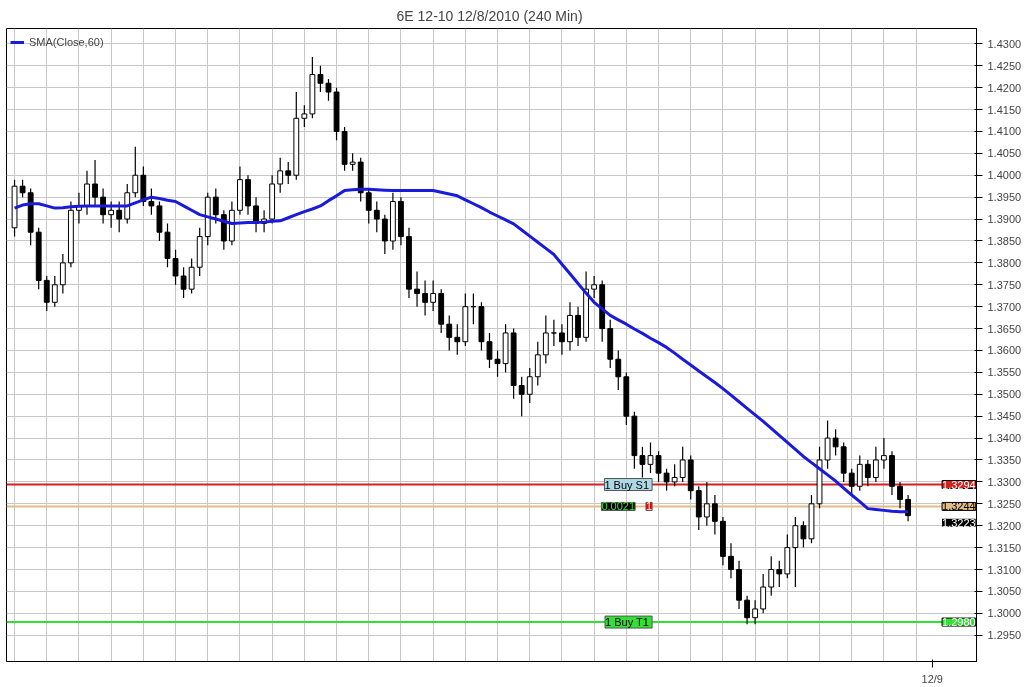  I want to click on y-tick-label: 1.3150, so click(1004, 547).